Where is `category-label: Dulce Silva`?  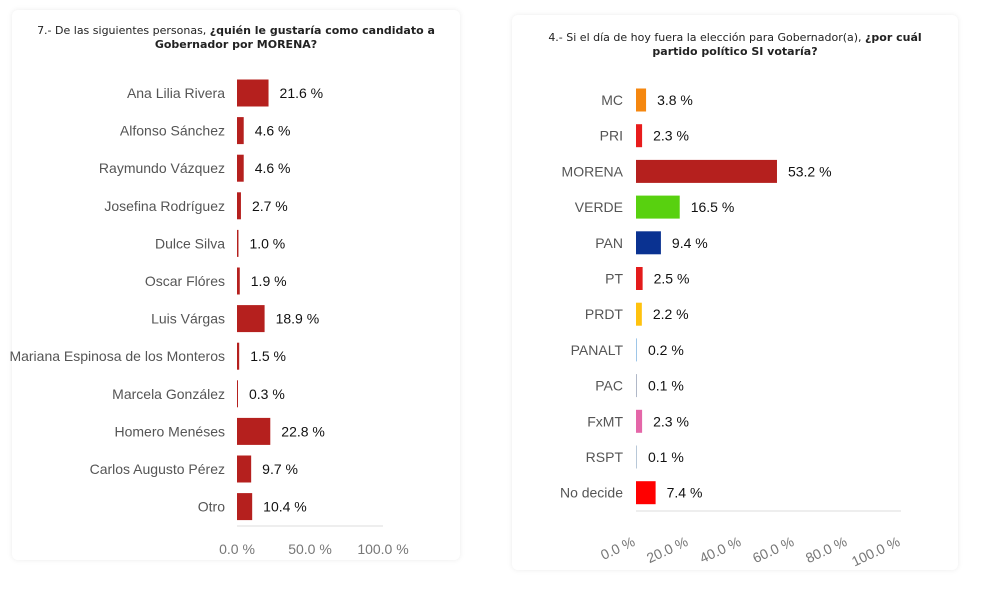
category-label: Dulce Silva is located at coordinates (190, 243).